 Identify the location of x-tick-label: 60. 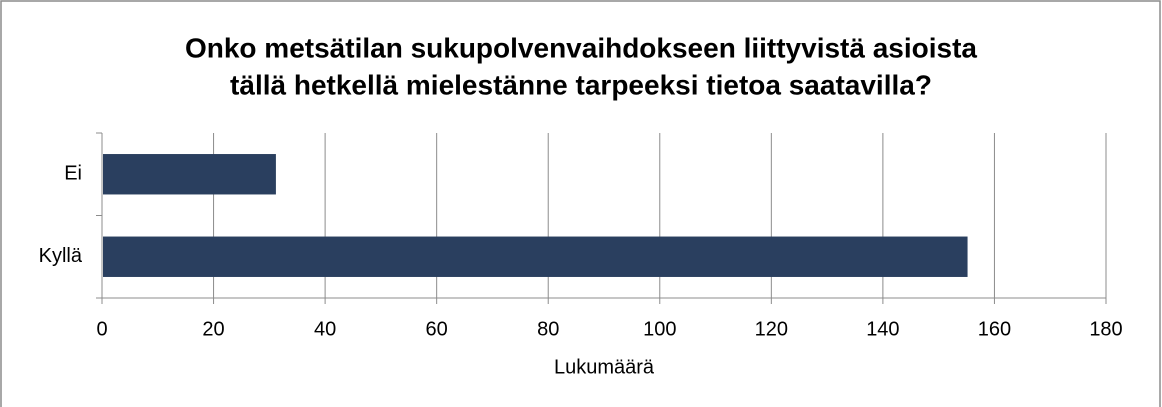
(437, 329).